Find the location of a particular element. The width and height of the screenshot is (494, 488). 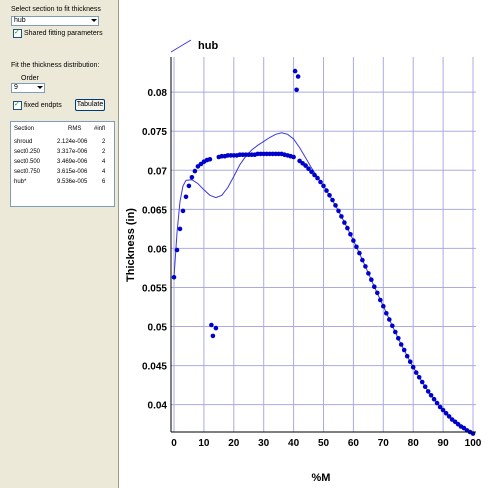

select-section-label: Select section to fit thickness is located at coordinates (56, 9).